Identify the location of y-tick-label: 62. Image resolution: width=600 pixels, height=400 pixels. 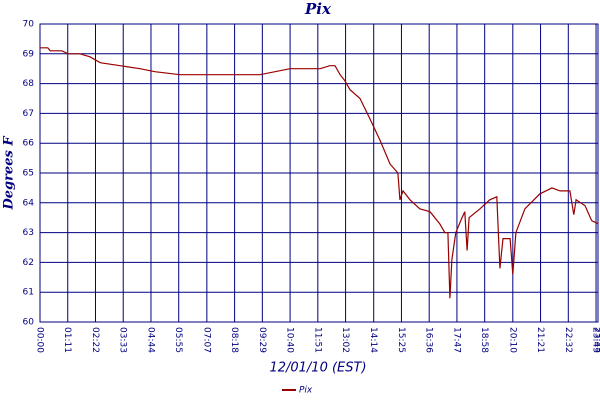
(28, 263).